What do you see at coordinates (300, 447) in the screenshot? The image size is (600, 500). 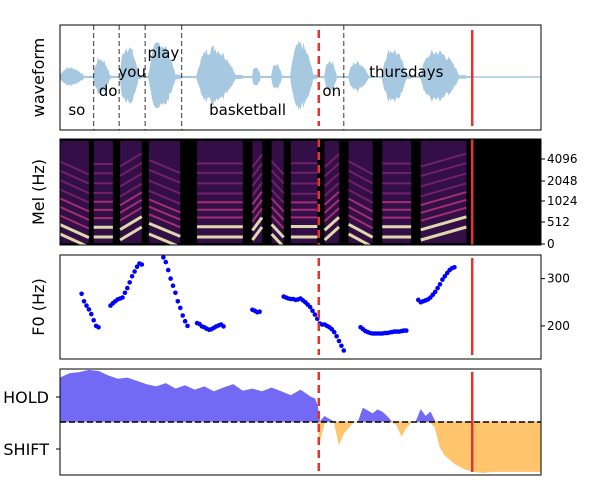 I see `shift-area` at bounding box center [300, 447].